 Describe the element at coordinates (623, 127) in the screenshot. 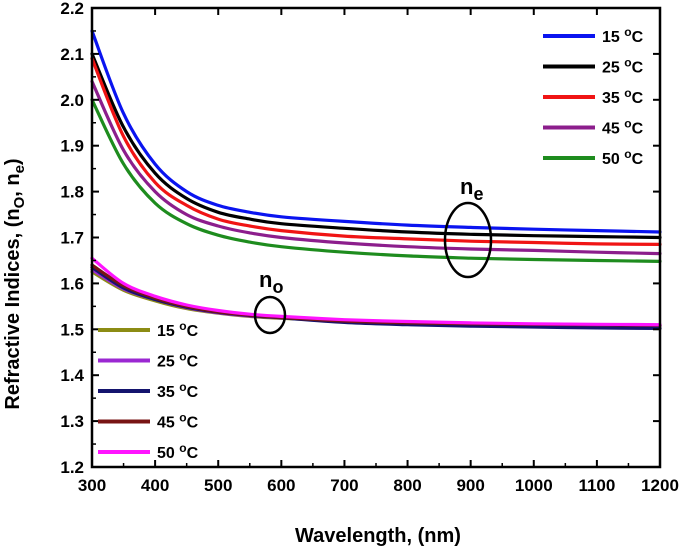

I see `ne-legend-label-45: 45 oC` at that location.